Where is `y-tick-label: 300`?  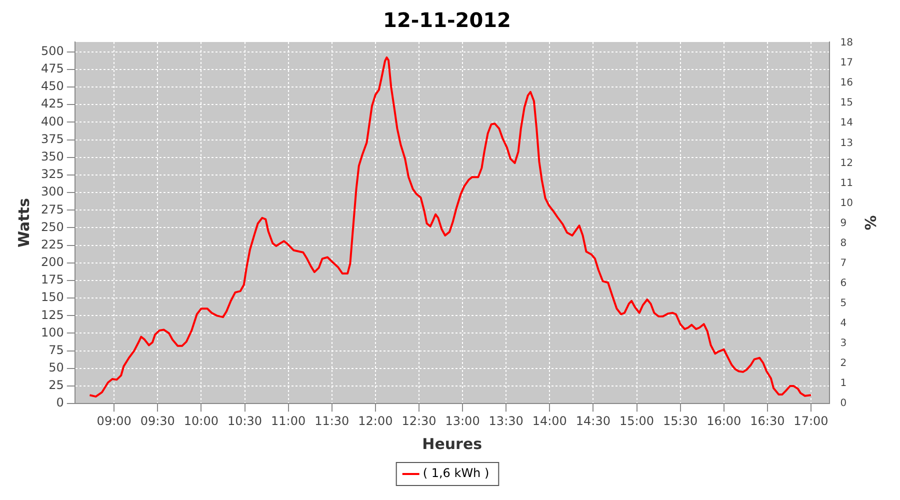 y-tick-label: 300 is located at coordinates (52, 191).